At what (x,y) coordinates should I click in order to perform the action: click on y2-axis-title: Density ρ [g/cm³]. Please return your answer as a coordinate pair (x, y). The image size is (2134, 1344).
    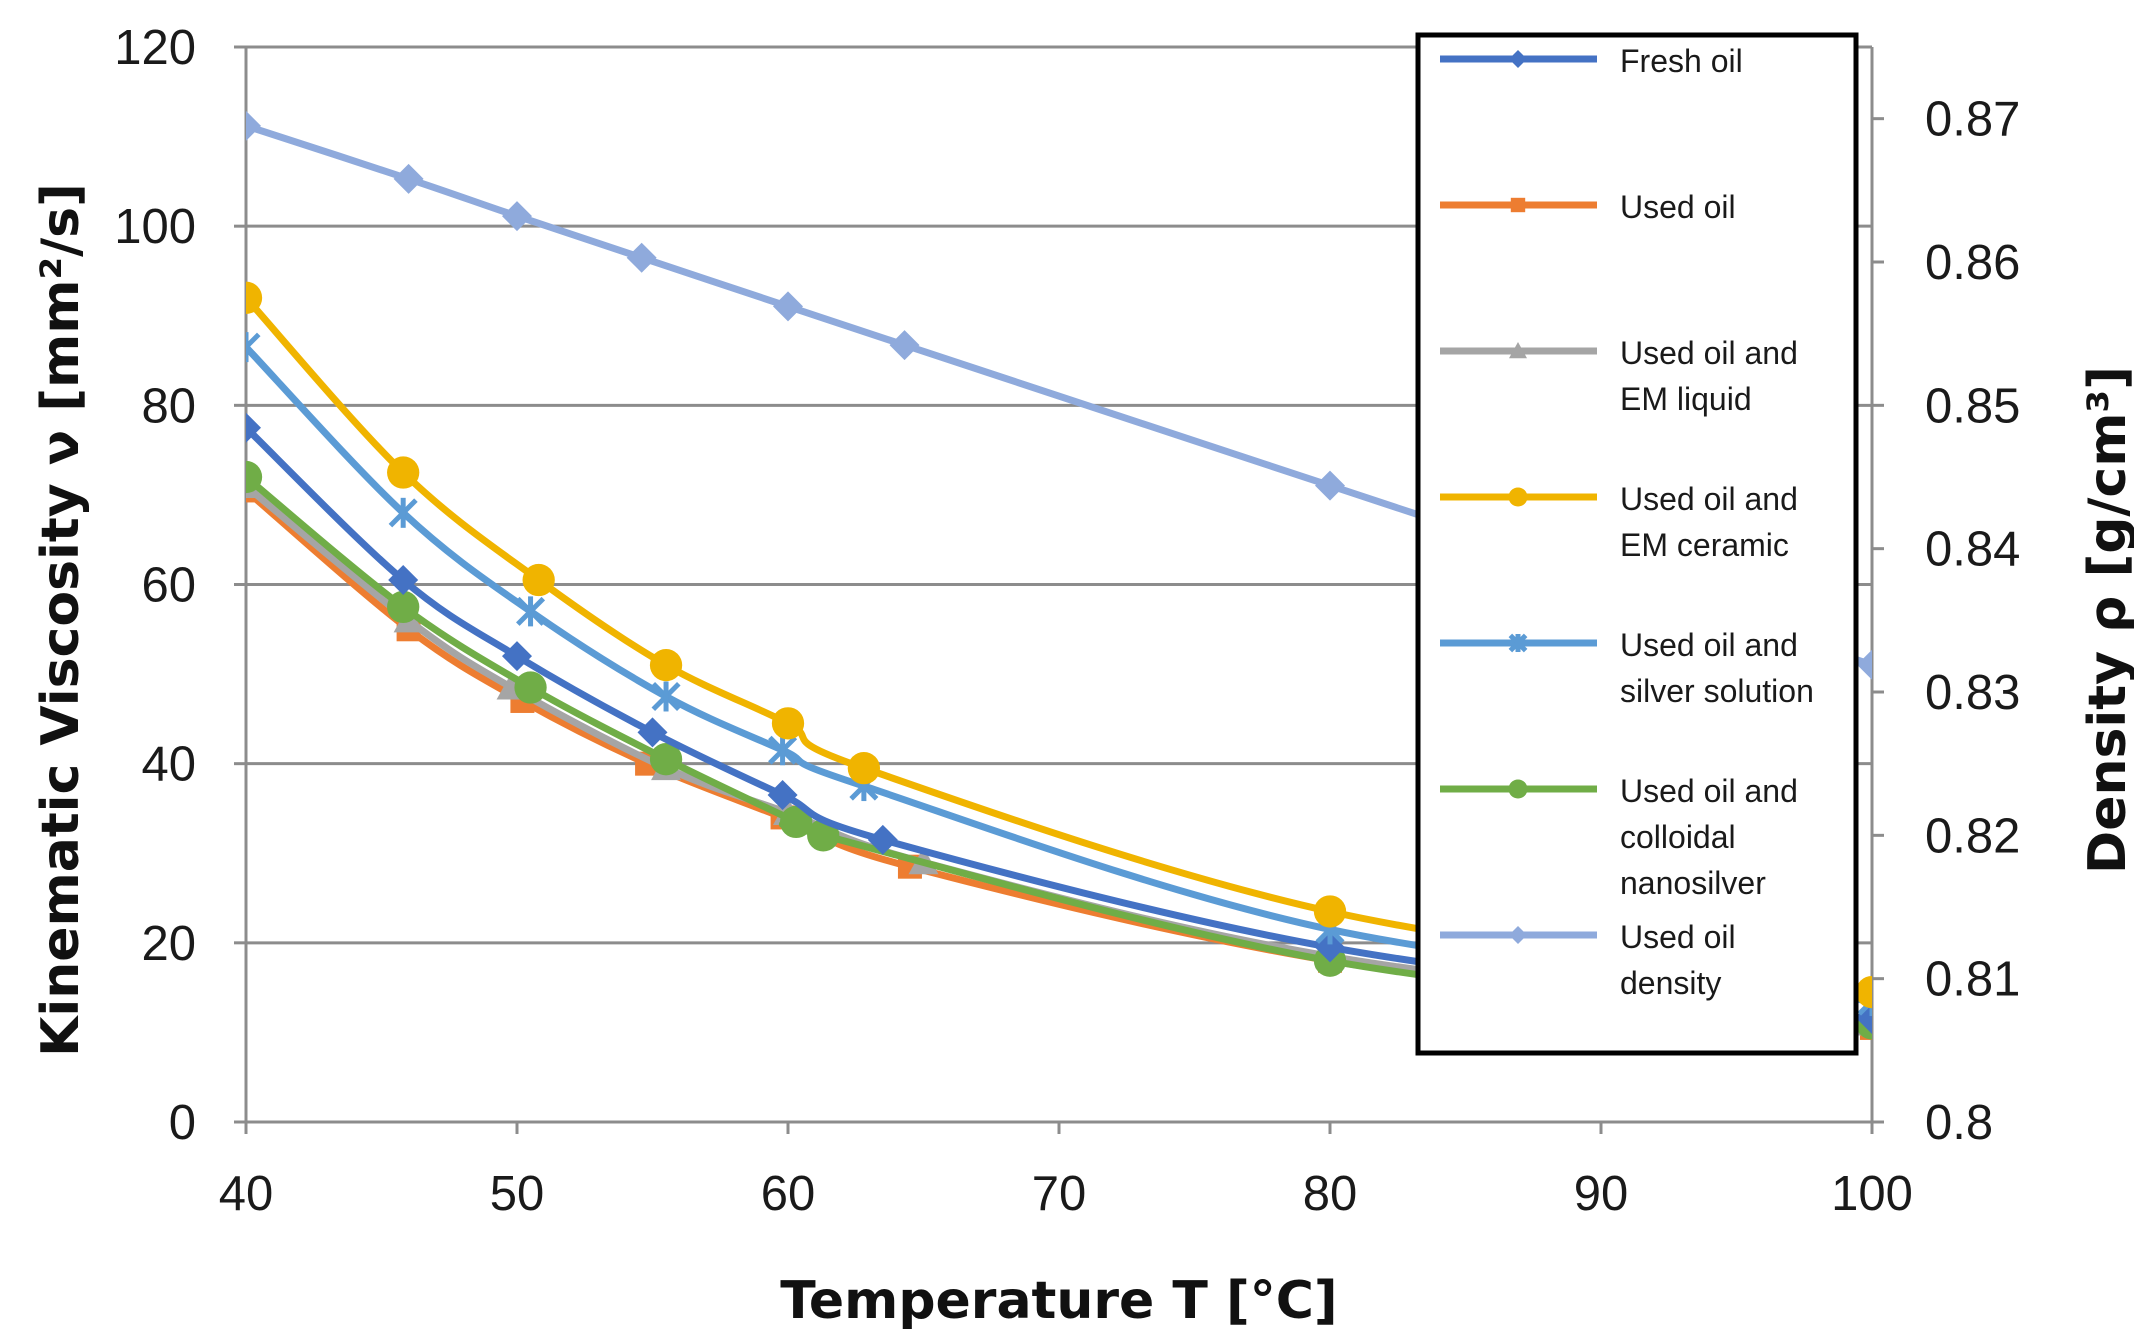
    Looking at the image, I should click on (2106, 620).